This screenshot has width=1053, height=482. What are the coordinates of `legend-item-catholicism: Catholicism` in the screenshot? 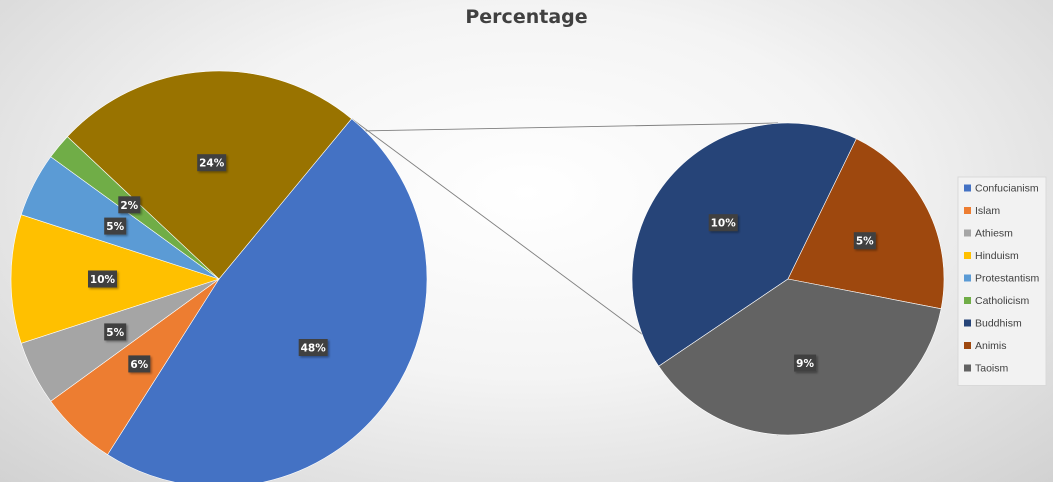 It's located at (997, 301).